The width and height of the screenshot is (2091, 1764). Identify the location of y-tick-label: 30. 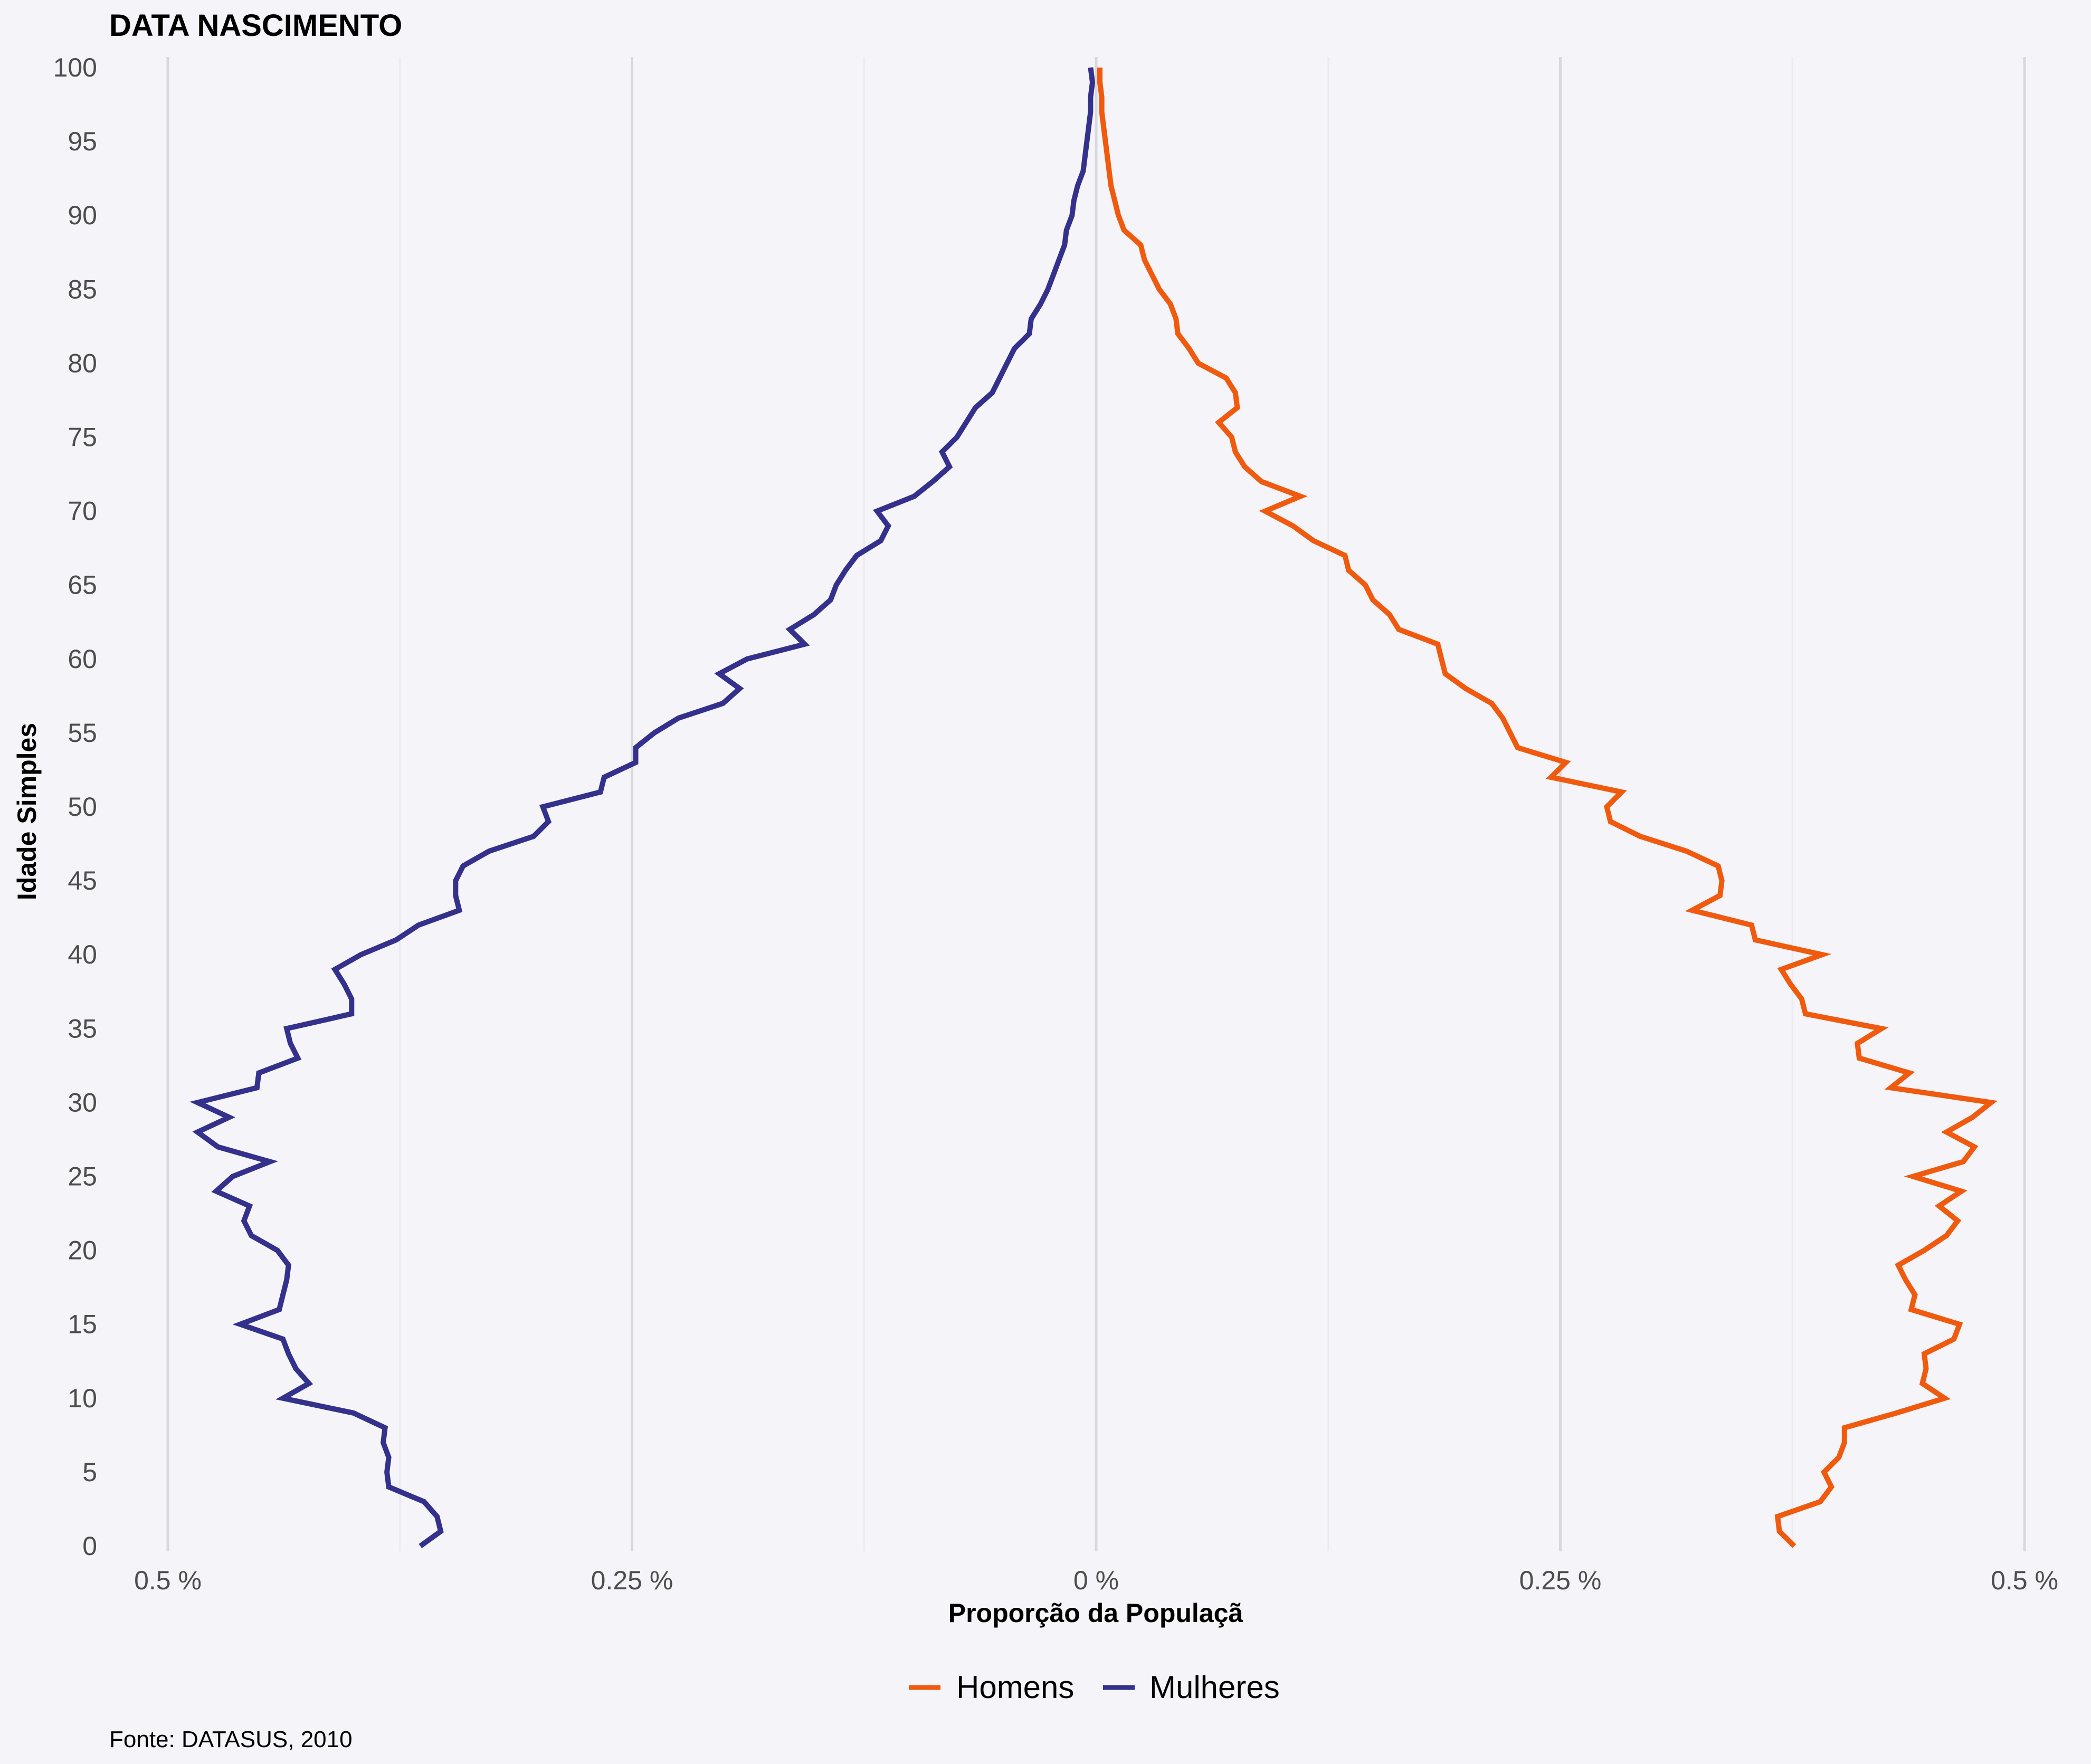
(82, 1103).